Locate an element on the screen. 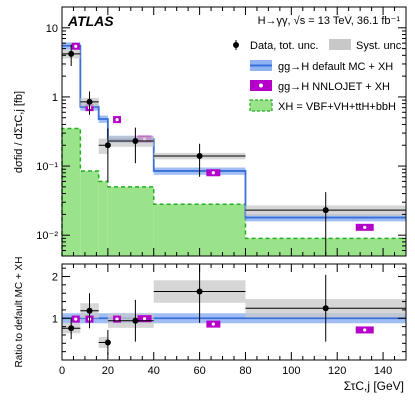 Image resolution: width=415 pixels, height=403 pixels. x-tick-label: 0 is located at coordinates (62, 371).